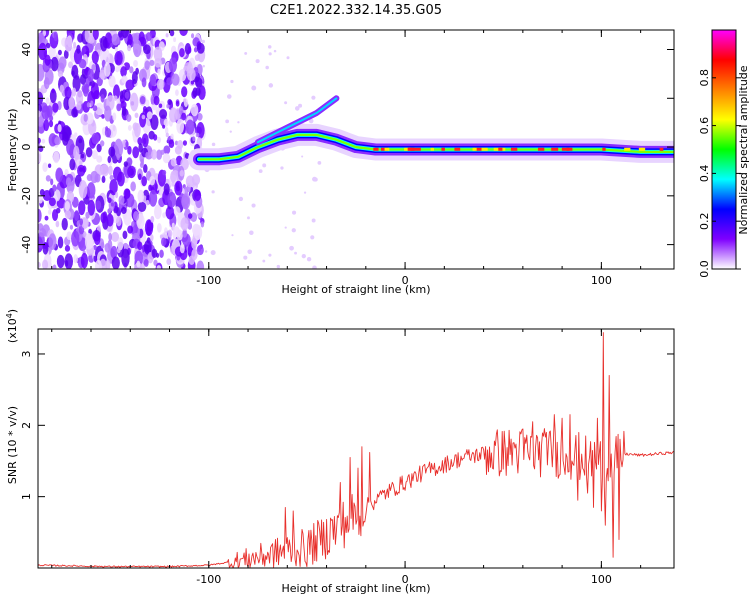 The width and height of the screenshot is (750, 600). Describe the element at coordinates (704, 126) in the screenshot. I see `colorbar-tick-label: 0.6` at that location.